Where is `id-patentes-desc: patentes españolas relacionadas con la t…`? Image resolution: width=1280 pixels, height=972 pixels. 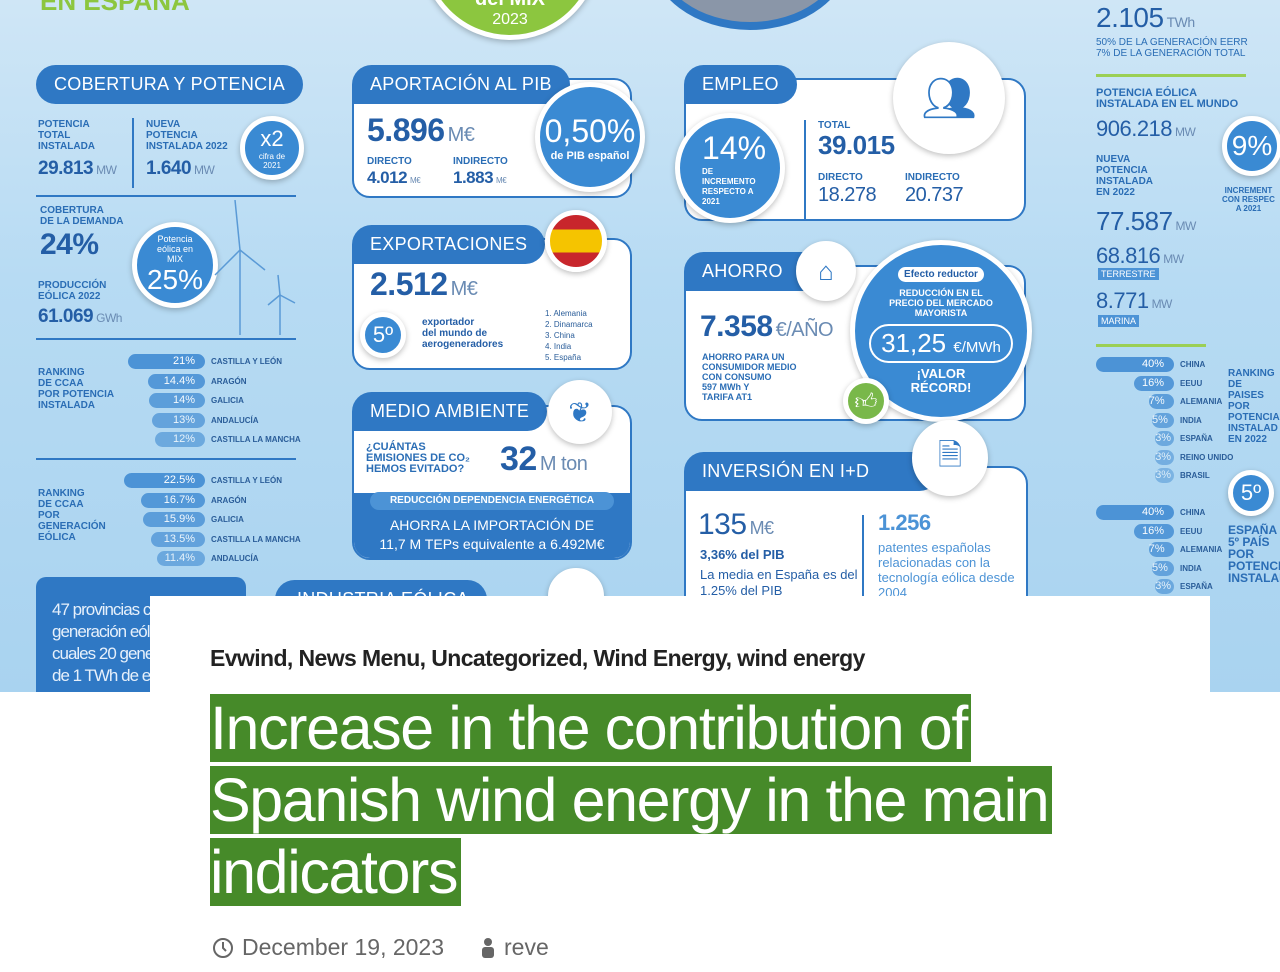
id-patentes-desc: patentes españolas relacionadas con la t… is located at coordinates (946, 570).